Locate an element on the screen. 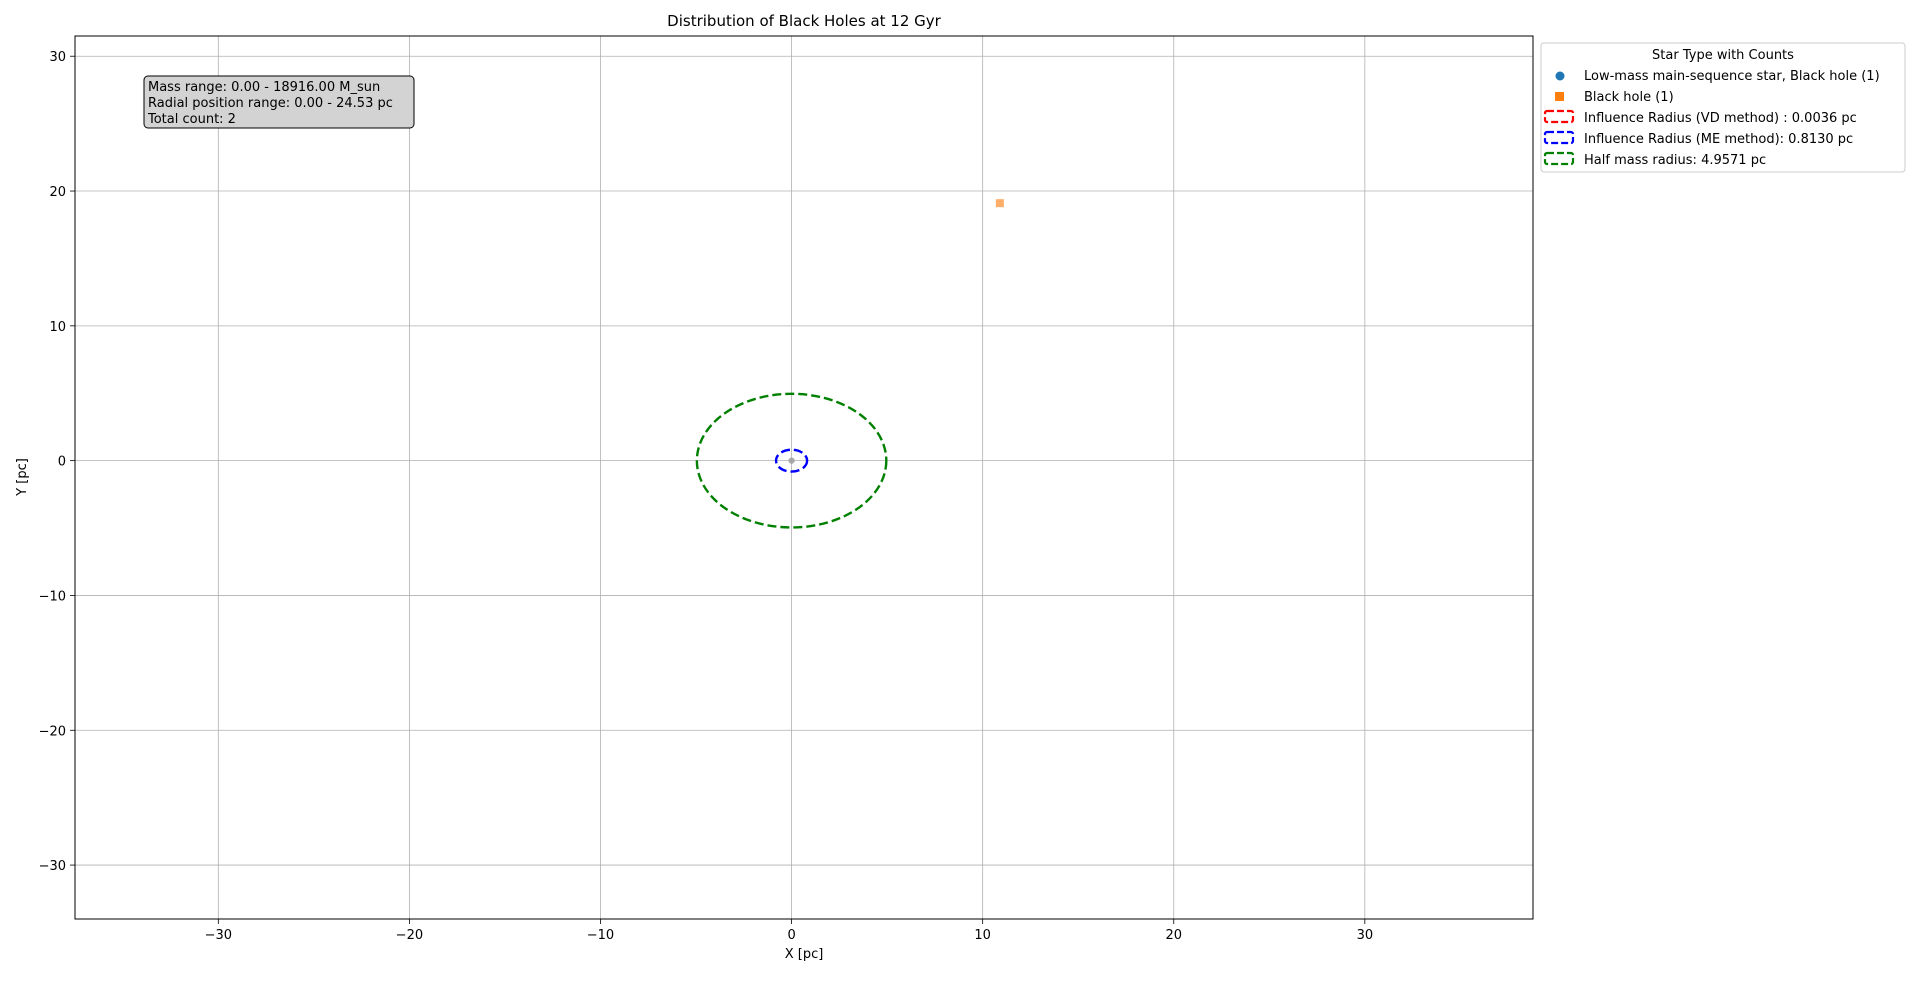 The width and height of the screenshot is (1920, 981). legend-label: Black hole (1) is located at coordinates (1629, 97).